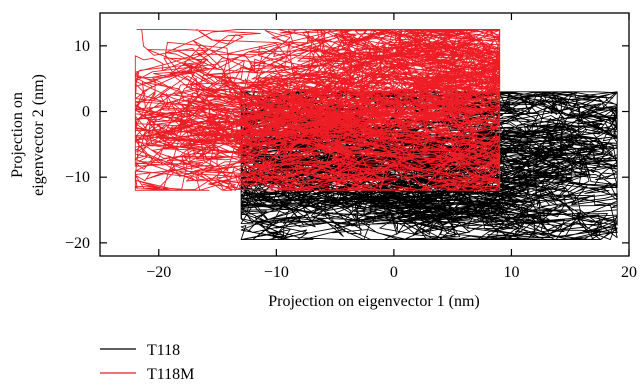 This screenshot has height=385, width=640. I want to click on x-tick-label-0: −20, so click(158, 272).